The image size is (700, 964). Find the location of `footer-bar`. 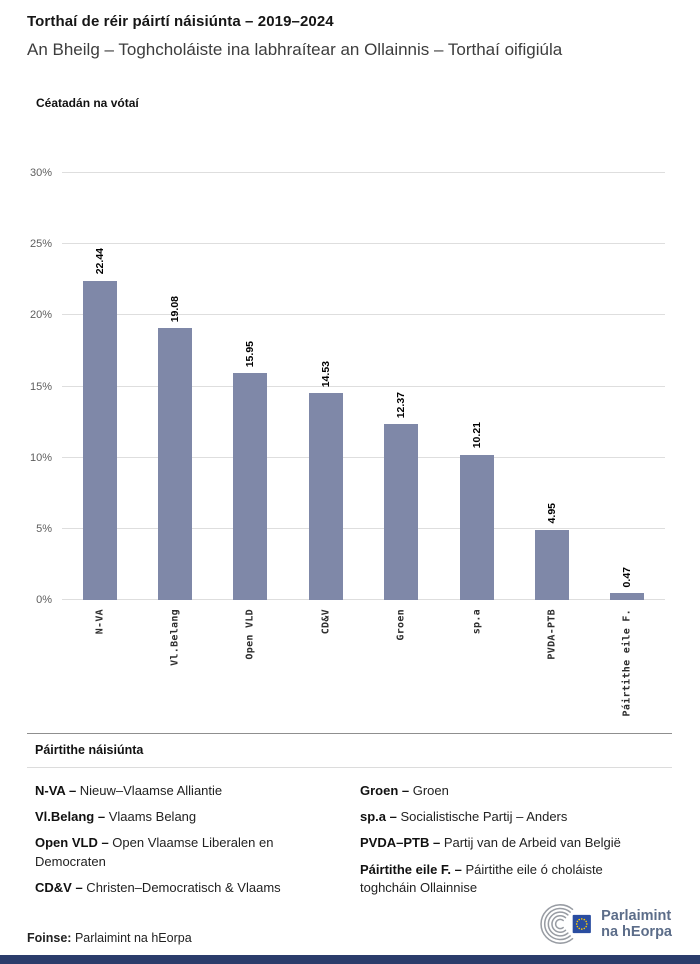

footer-bar is located at coordinates (350, 959).